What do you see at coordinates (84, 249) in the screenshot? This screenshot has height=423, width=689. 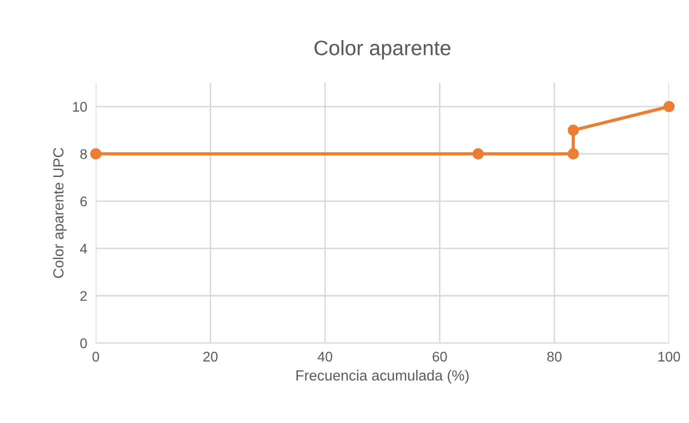 I see `y-tick-label: 4` at bounding box center [84, 249].